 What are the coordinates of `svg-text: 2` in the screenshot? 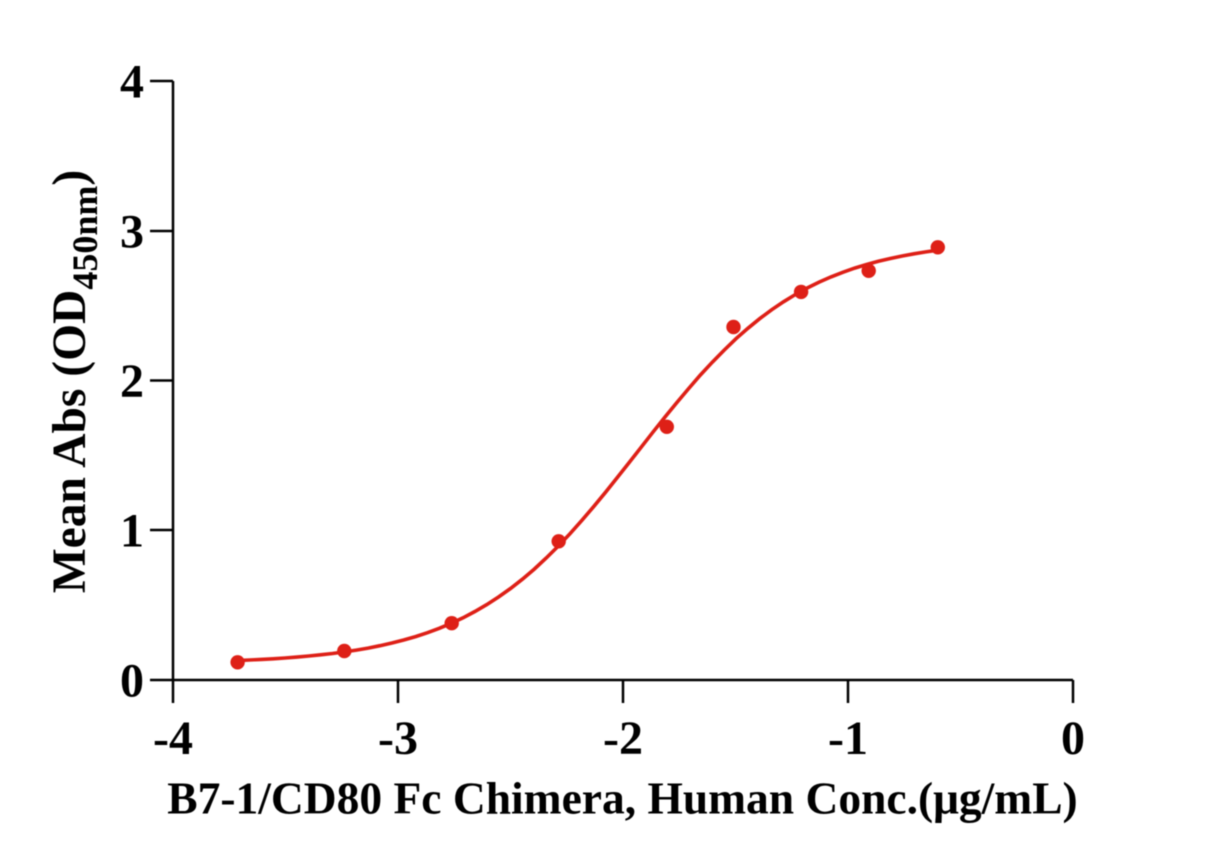 It's located at (132, 381).